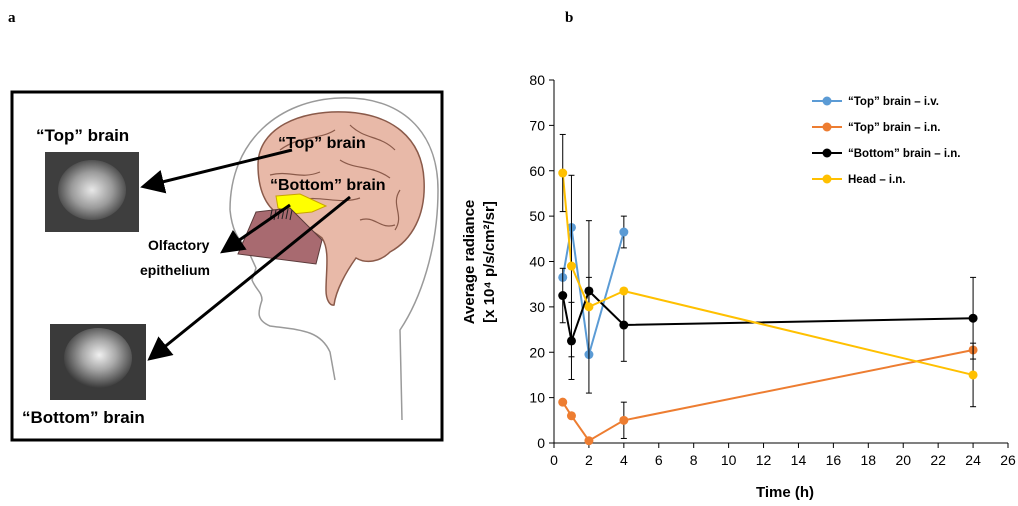  I want to click on legend-label: Head – i.n., so click(877, 180).